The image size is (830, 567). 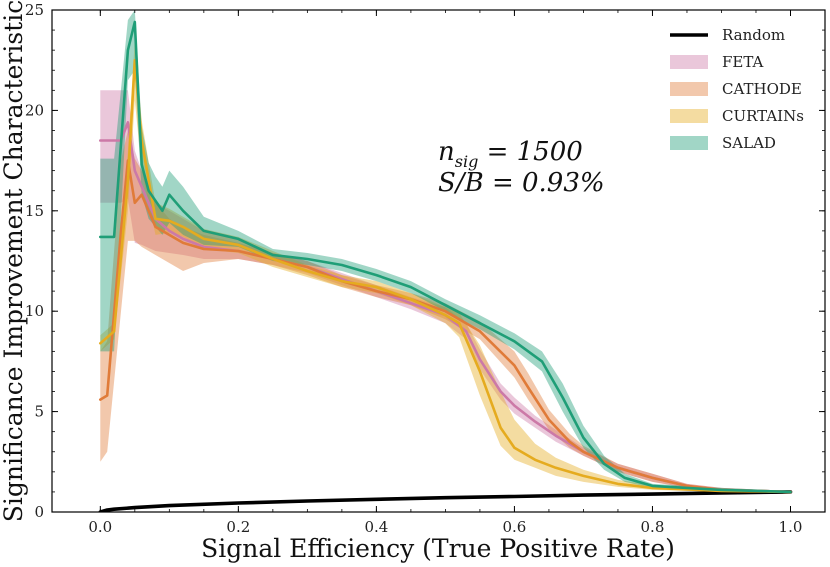 I want to click on legend-label-feta: FETA, so click(x=743, y=62).